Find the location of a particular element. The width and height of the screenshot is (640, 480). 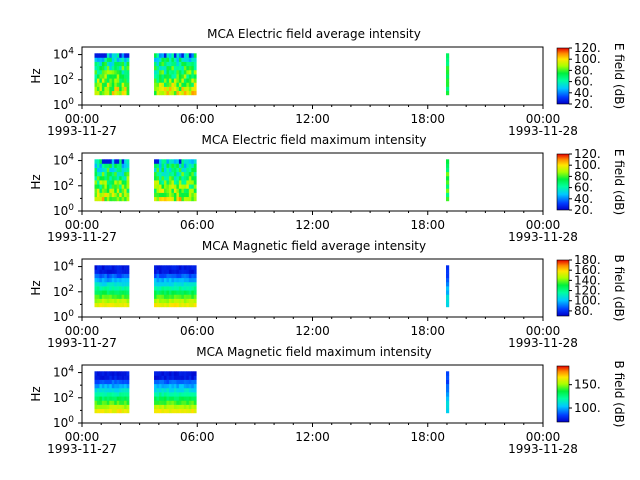

colorbar is located at coordinates (563, 394).